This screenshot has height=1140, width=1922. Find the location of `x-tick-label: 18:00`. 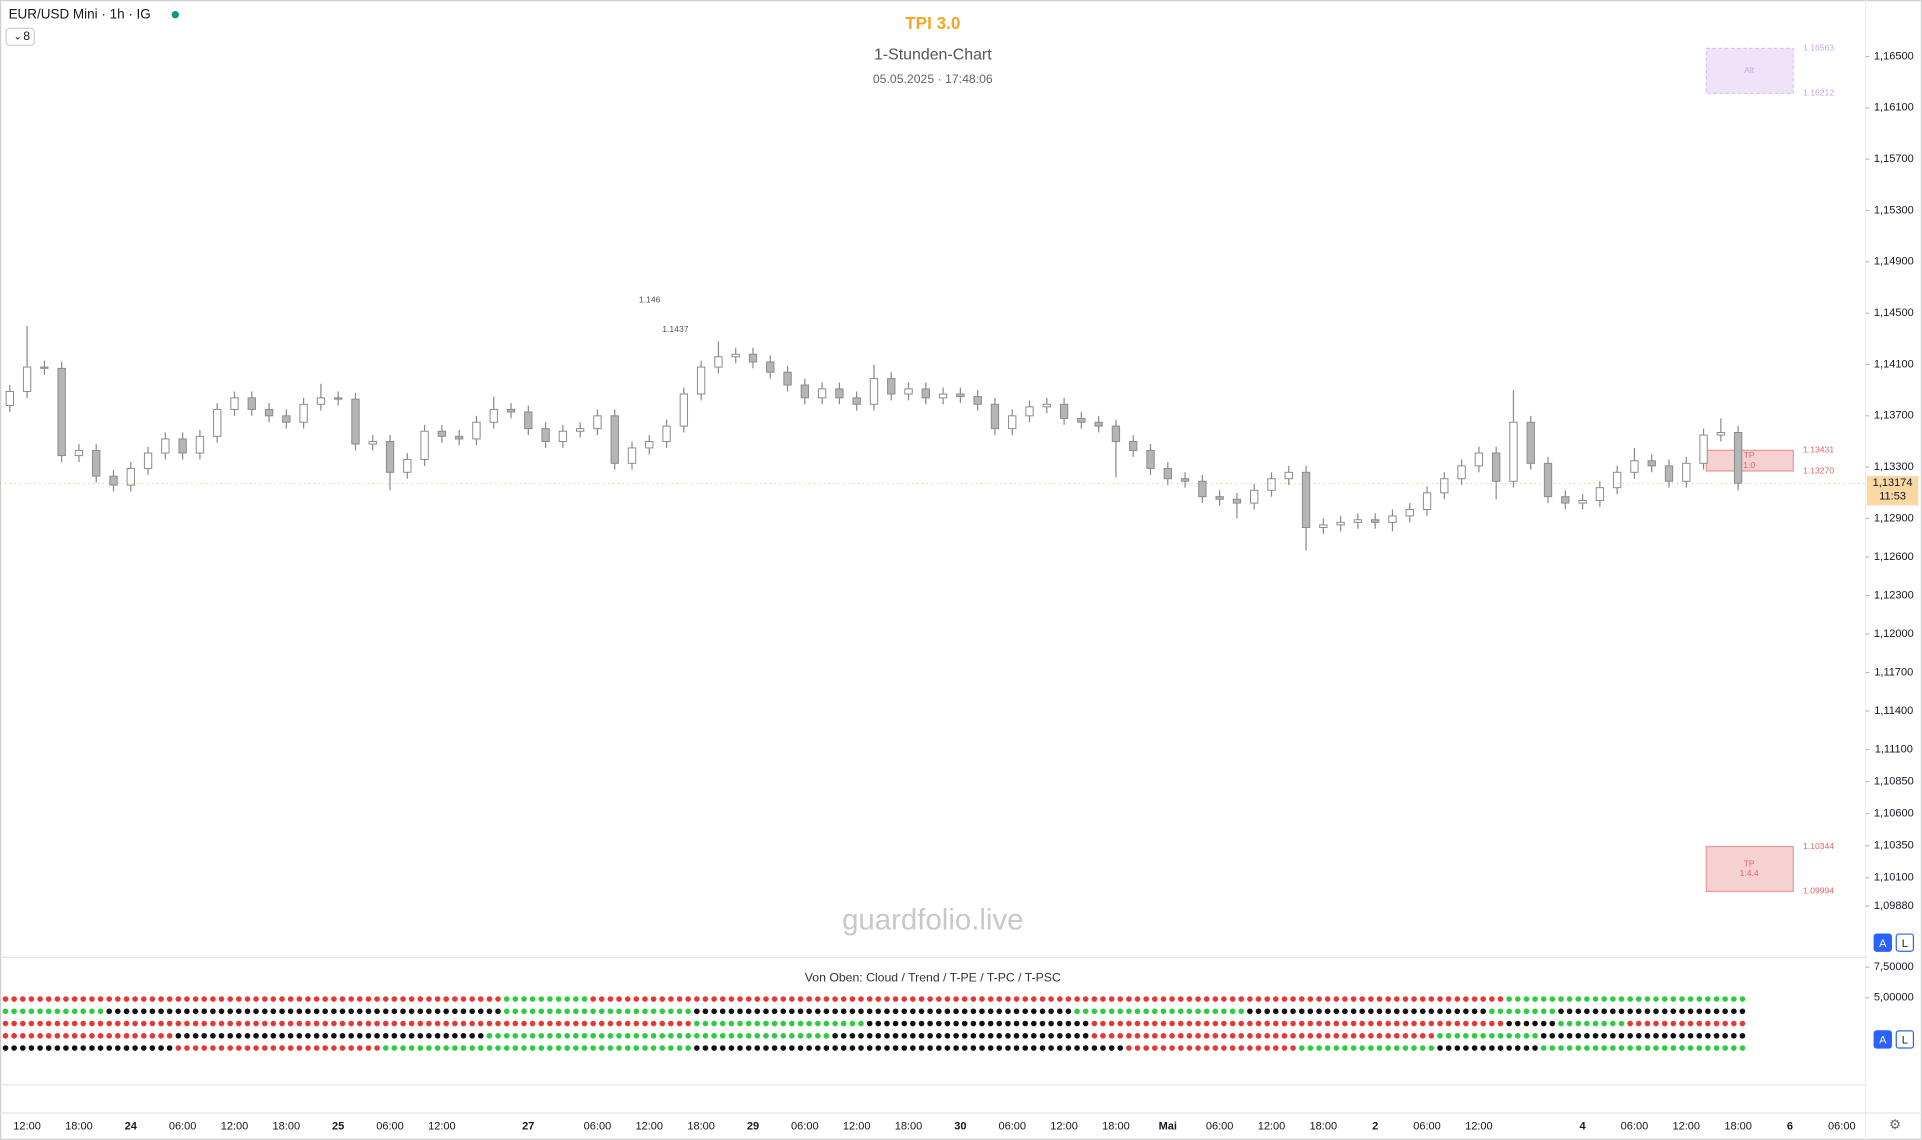

x-tick-label: 18:00 is located at coordinates (79, 1126).